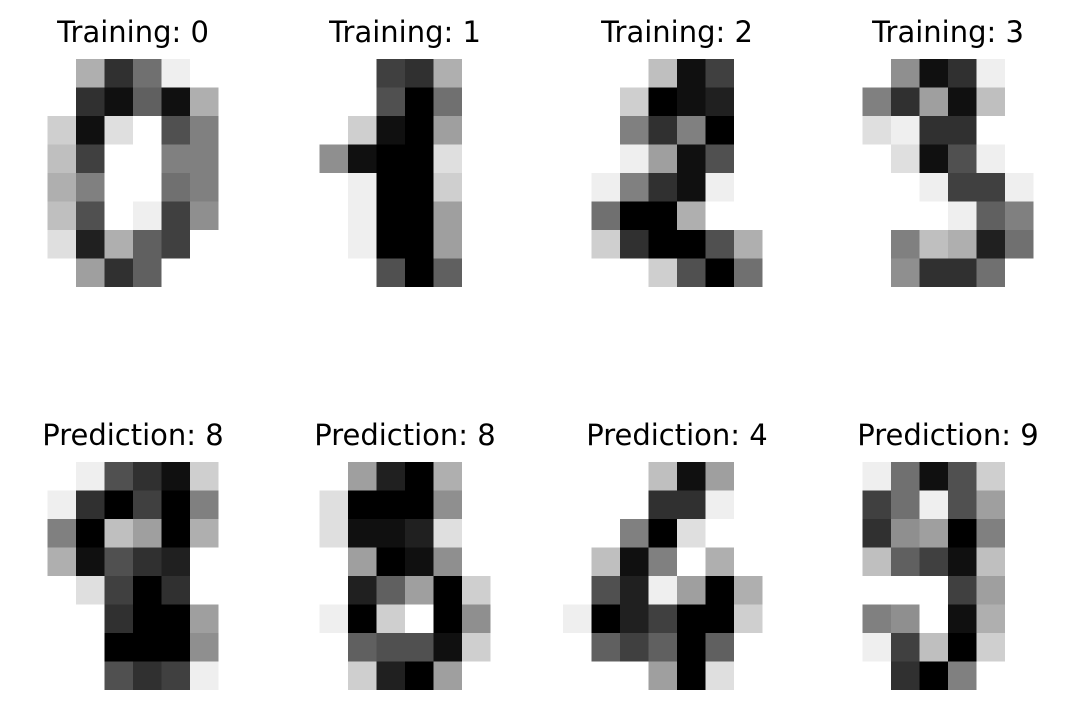  What do you see at coordinates (991, 562) in the screenshot?
I see `pixel-cell-r3-c5` at bounding box center [991, 562].